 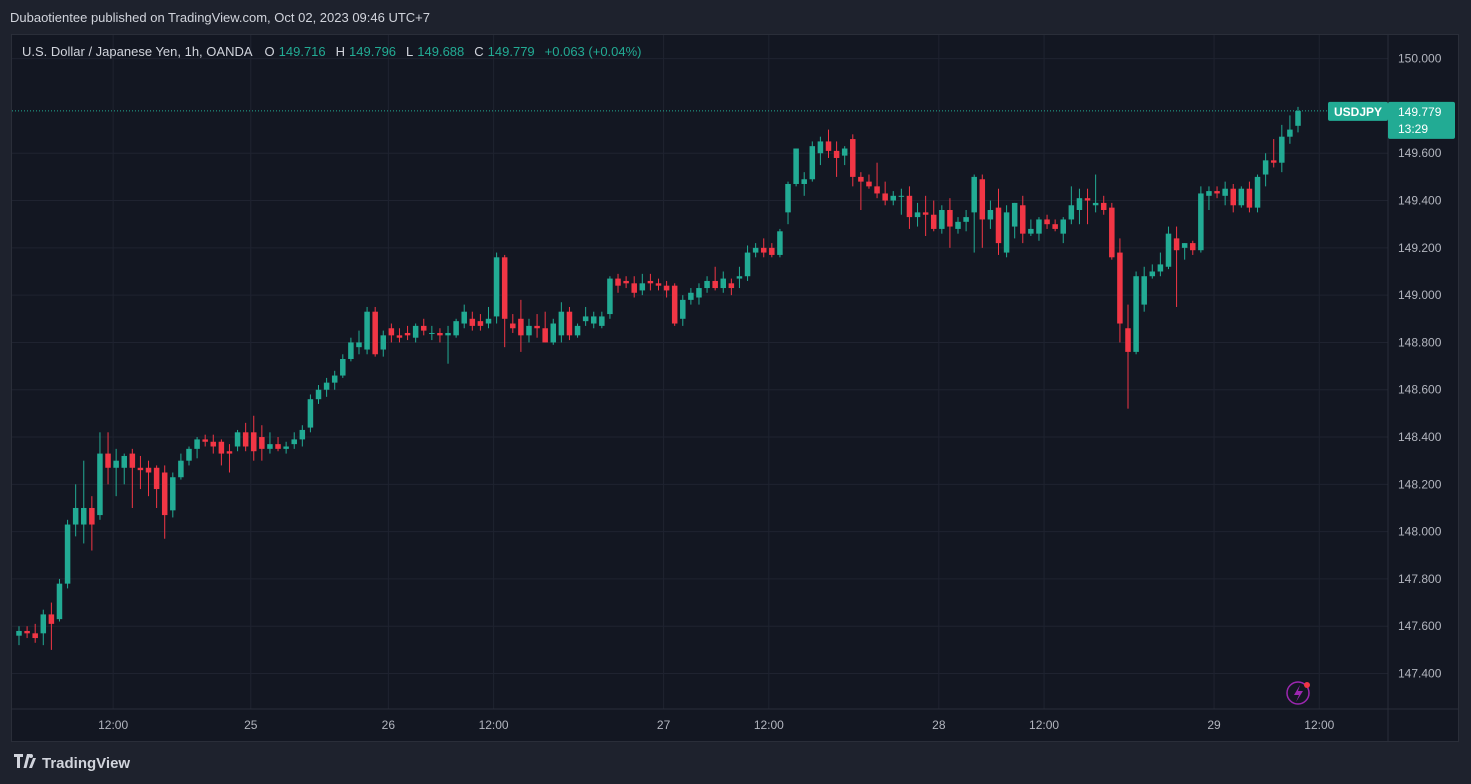 I want to click on tradingview-brand: TradingView, so click(x=72, y=763).